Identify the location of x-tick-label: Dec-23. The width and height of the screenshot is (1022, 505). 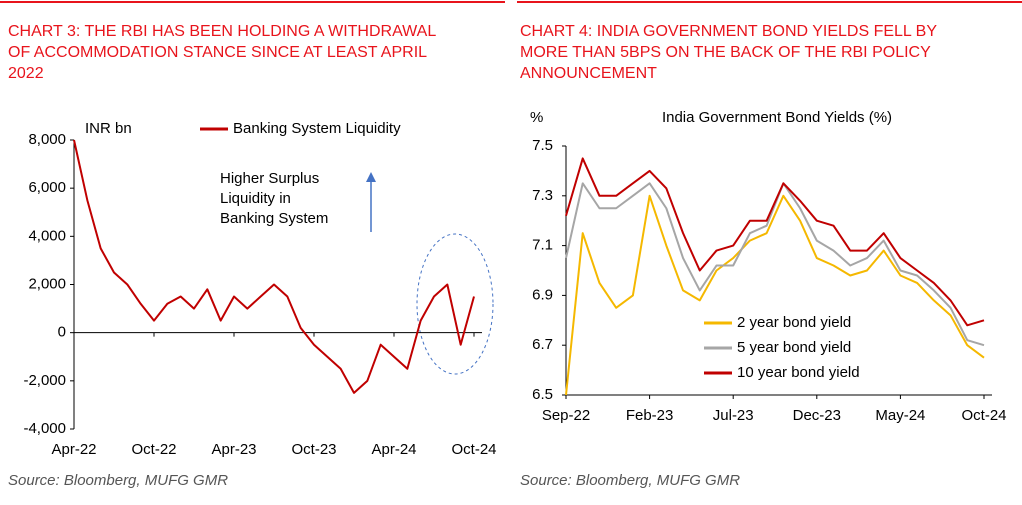
(817, 415).